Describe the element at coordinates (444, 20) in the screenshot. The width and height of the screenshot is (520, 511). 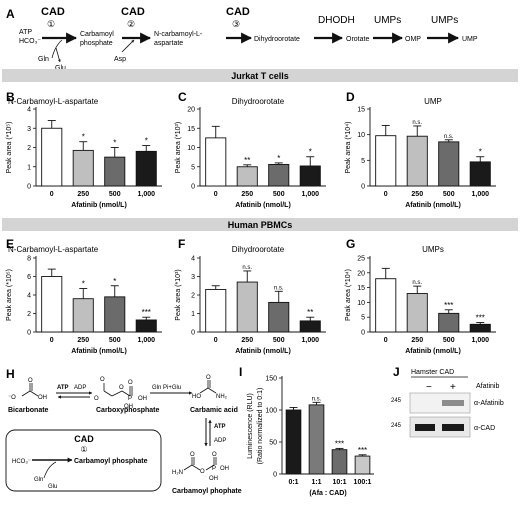
I see `umps-enzyme-2: UMPs` at that location.